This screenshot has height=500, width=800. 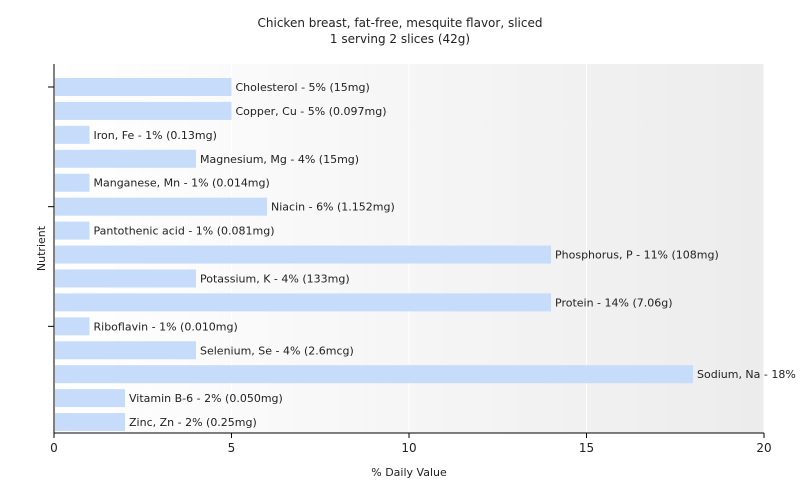 I want to click on chart-subtitle: 1 serving 2 slices (42g), so click(x=400, y=39).